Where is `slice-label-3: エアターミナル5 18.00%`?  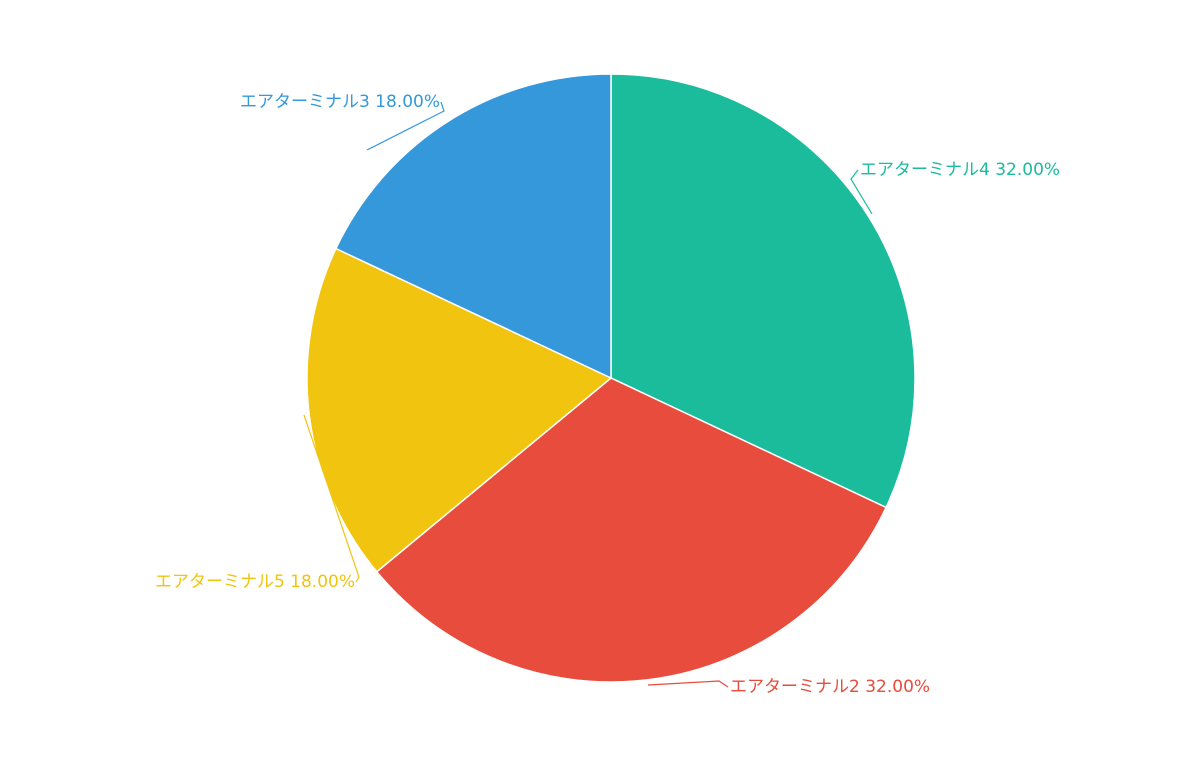
slice-label-3: エアターミナル5 18.00% is located at coordinates (255, 582).